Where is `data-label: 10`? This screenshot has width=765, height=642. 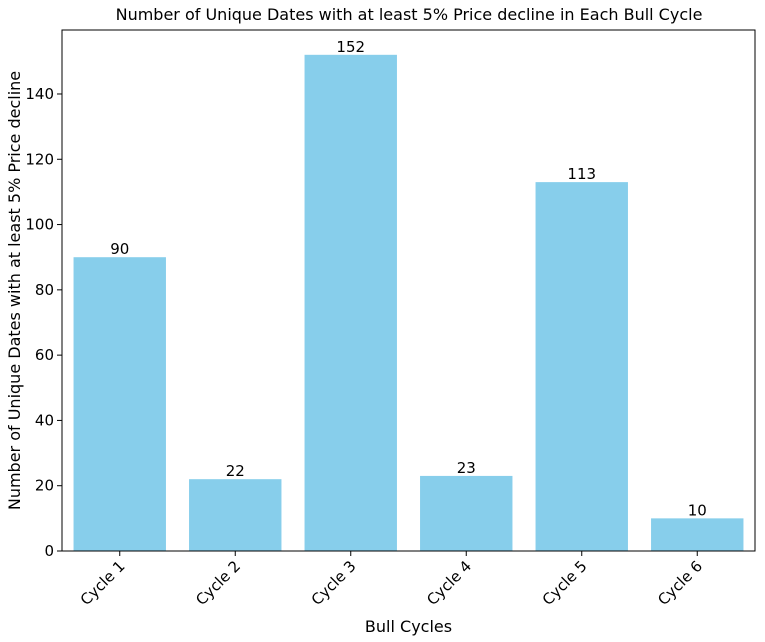 data-label: 10 is located at coordinates (697, 510).